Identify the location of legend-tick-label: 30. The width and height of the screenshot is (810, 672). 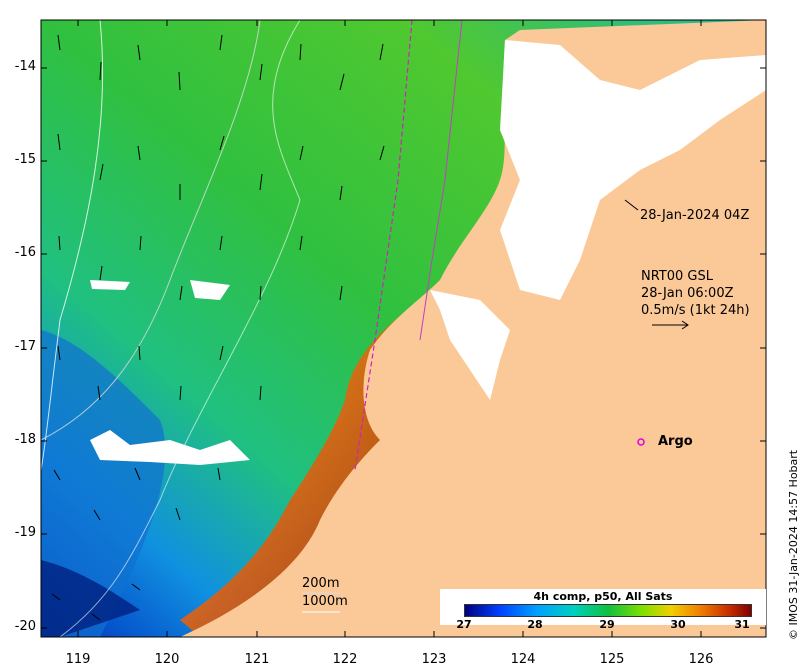
(678, 624).